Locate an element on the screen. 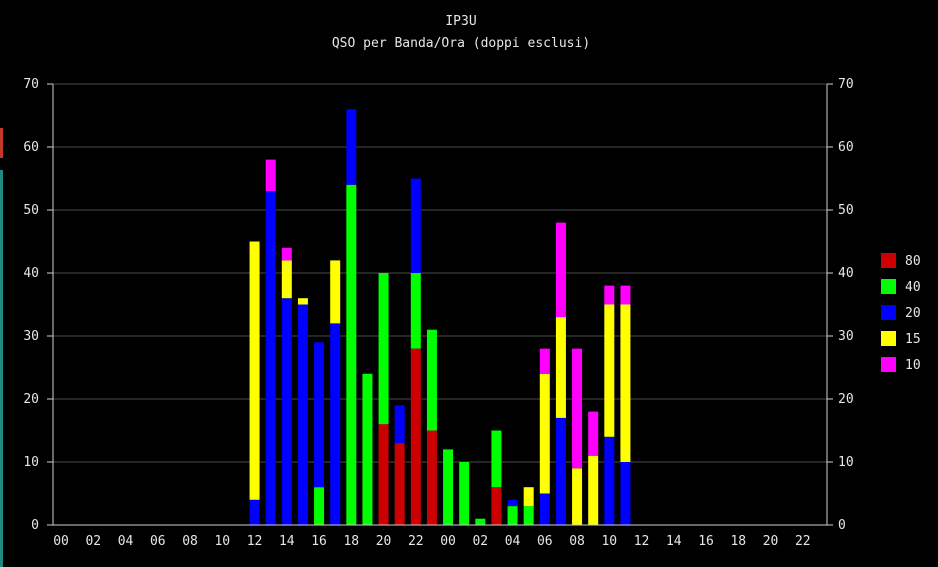  y-tick-label-right: 30 is located at coordinates (846, 336).